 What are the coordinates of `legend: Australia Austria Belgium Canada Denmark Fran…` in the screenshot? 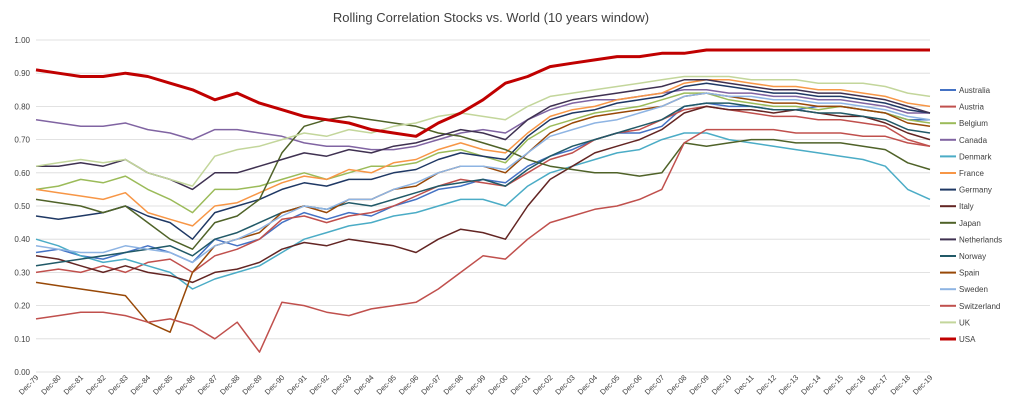 It's located at (971, 215).